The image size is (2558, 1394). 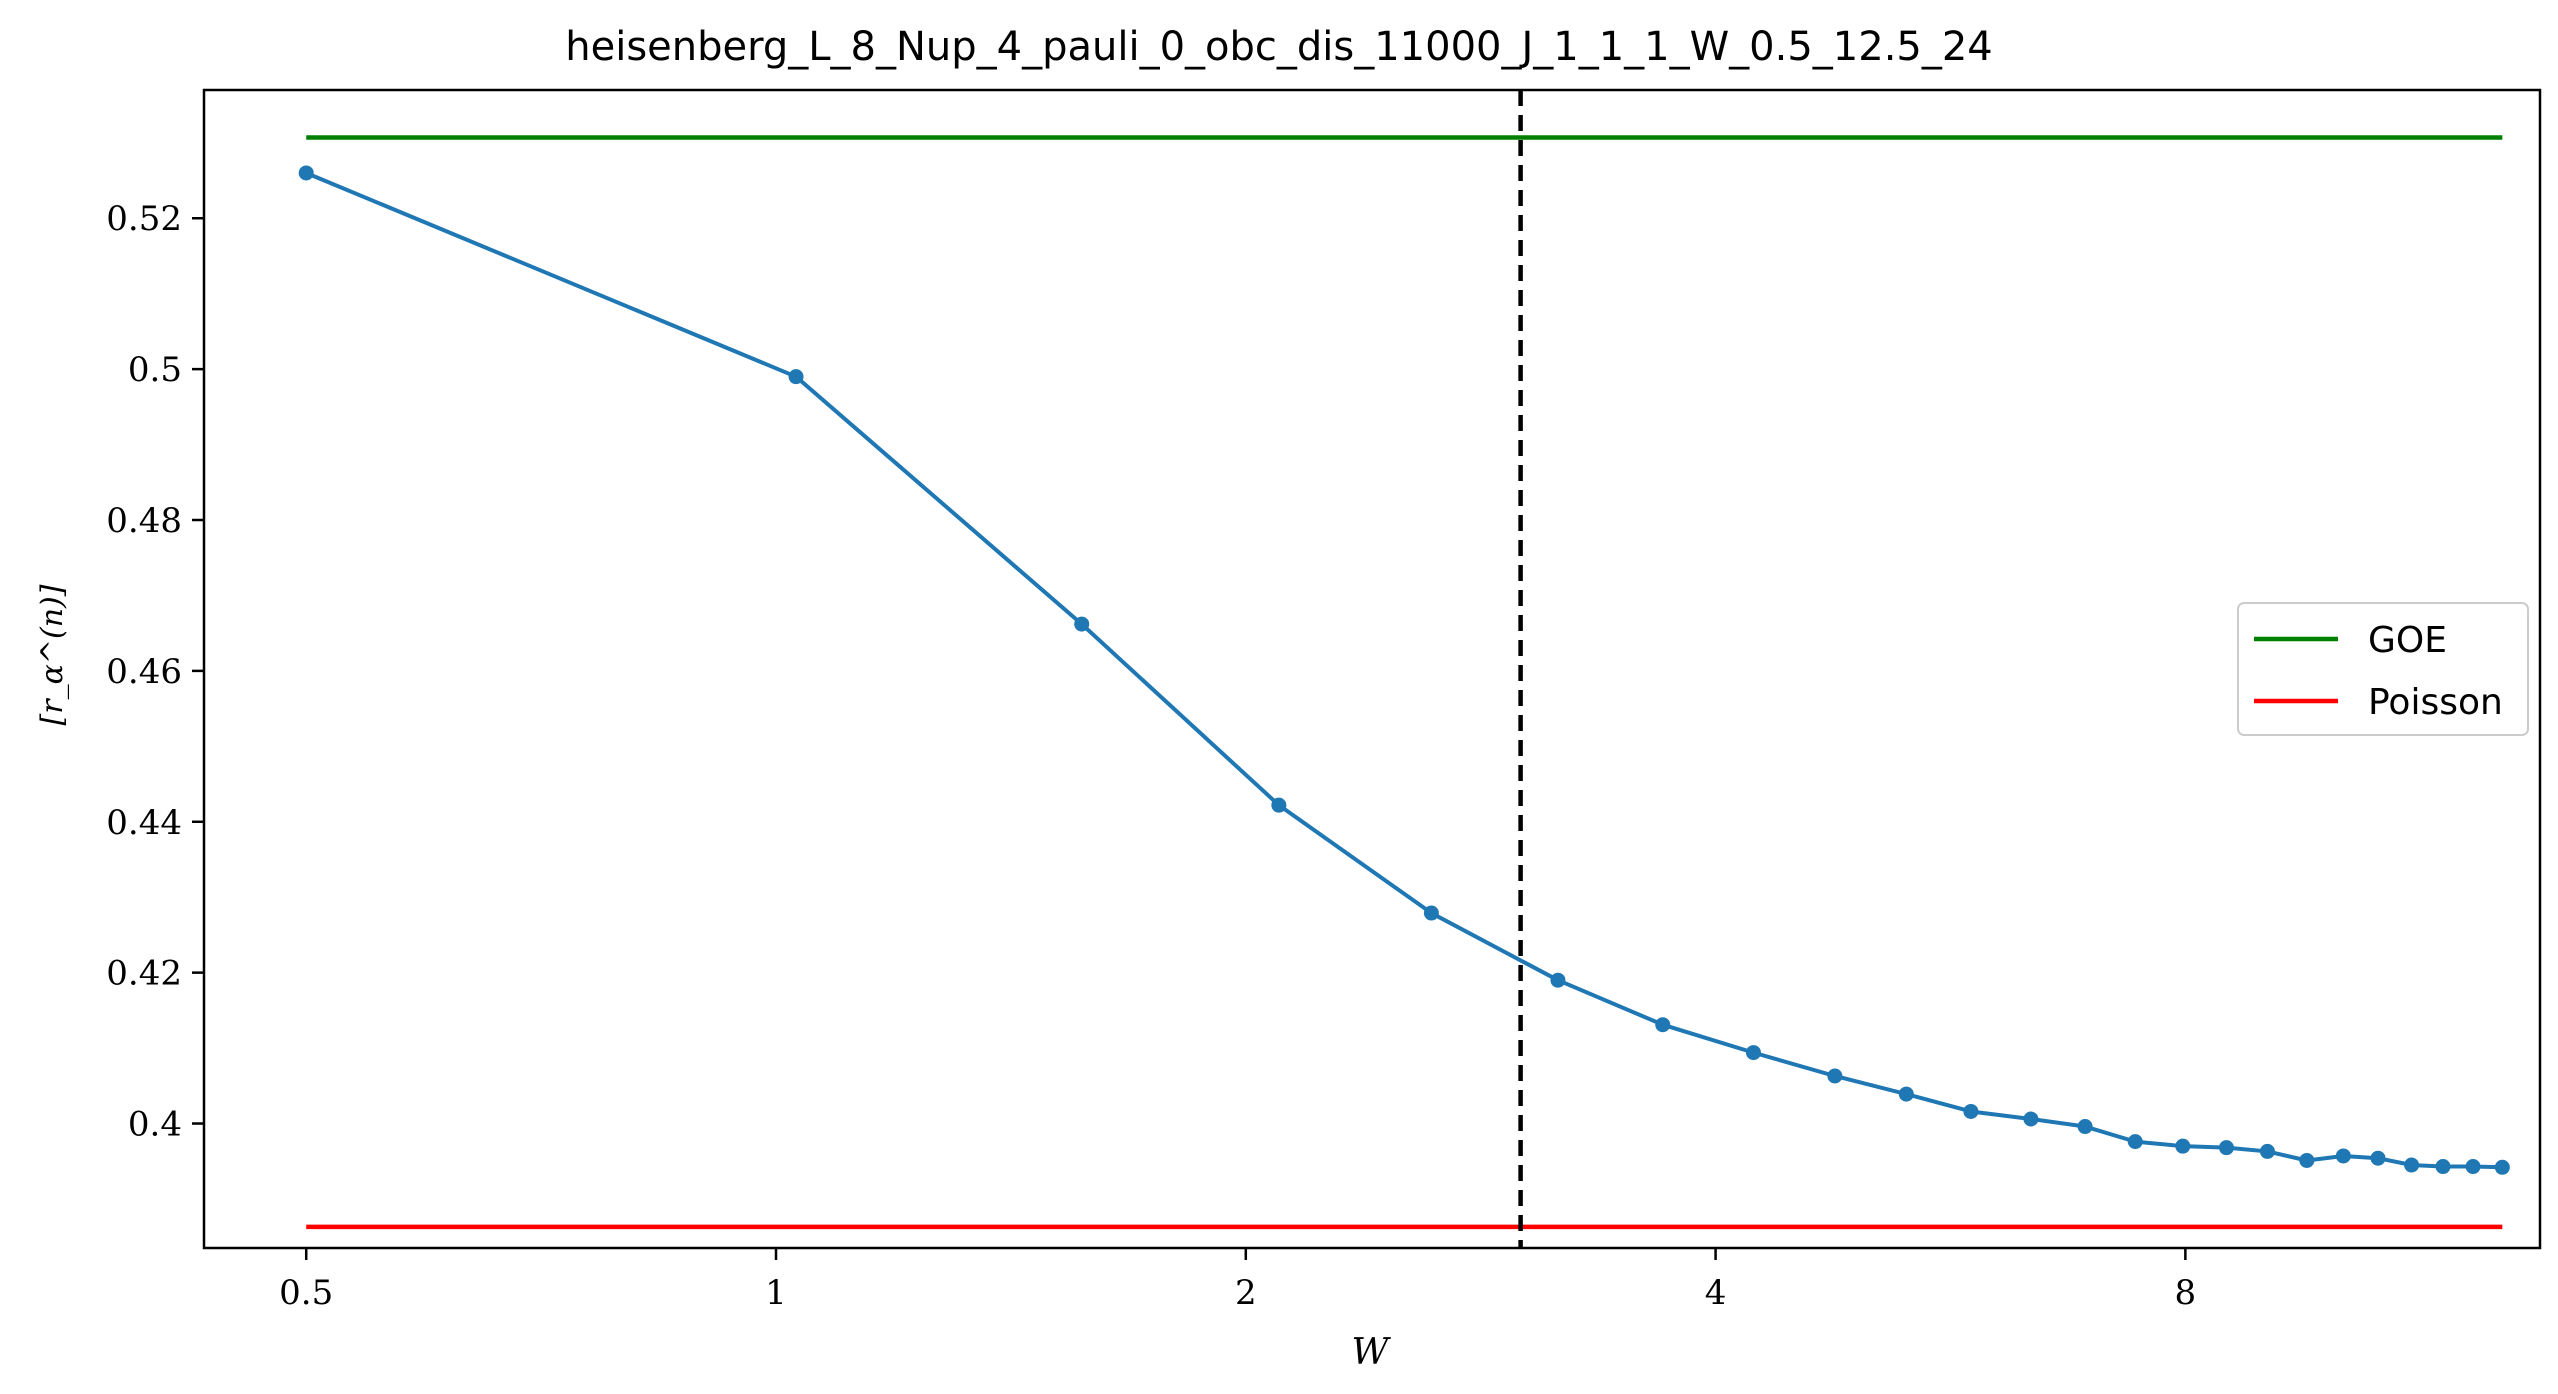 What do you see at coordinates (144, 974) in the screenshot?
I see `y-tick-label: 0.42` at bounding box center [144, 974].